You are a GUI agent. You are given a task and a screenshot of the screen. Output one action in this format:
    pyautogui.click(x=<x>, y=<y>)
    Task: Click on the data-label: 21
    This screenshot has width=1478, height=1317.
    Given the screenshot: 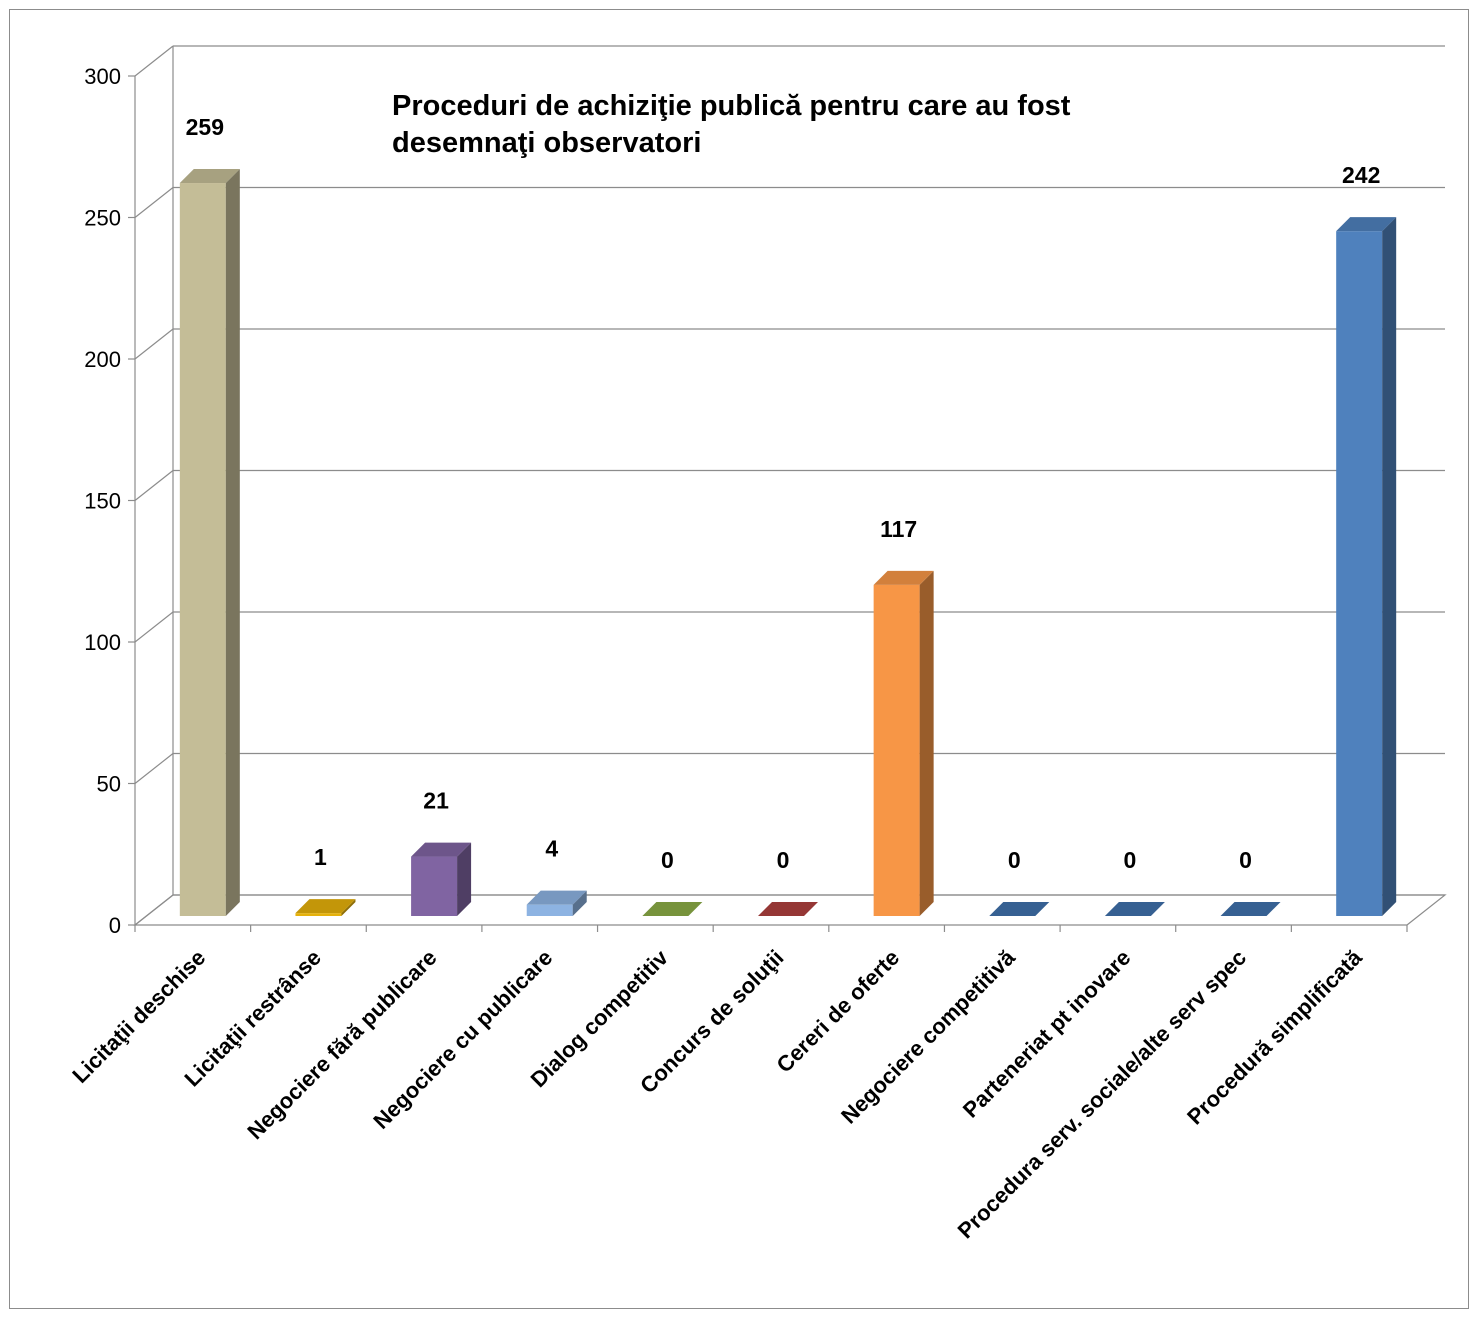 What is the action you would take?
    pyautogui.click(x=436, y=801)
    